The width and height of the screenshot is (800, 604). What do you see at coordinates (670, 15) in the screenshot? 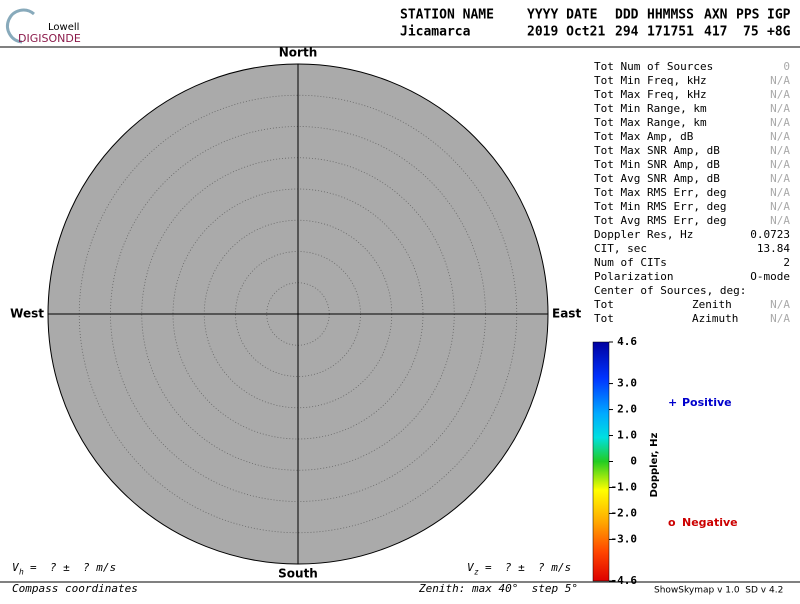
I see `header-column: HHMMSS` at bounding box center [670, 15].